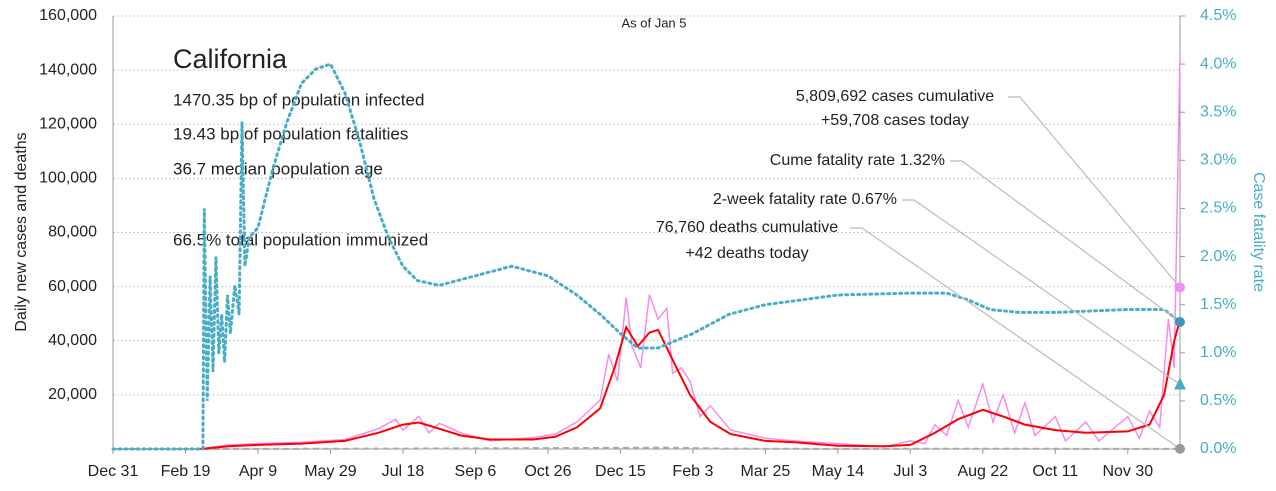  Describe the element at coordinates (72, 340) in the screenshot. I see `y-tick-label: 40,000` at that location.